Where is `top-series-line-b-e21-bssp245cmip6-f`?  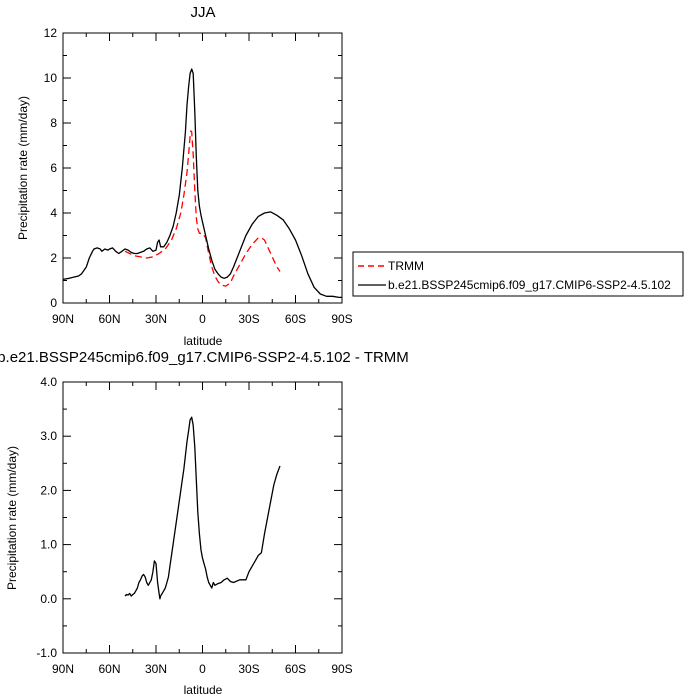 top-series-line-b-e21-bssp245cmip6-f is located at coordinates (202, 183).